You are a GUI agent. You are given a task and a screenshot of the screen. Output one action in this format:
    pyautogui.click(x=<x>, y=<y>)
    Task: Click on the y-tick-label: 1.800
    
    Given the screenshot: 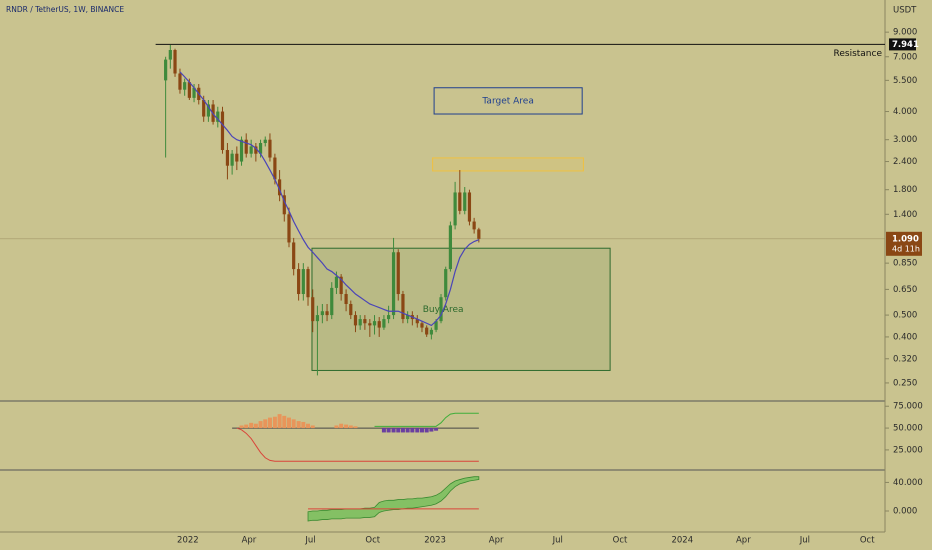 What is the action you would take?
    pyautogui.click(x=905, y=190)
    